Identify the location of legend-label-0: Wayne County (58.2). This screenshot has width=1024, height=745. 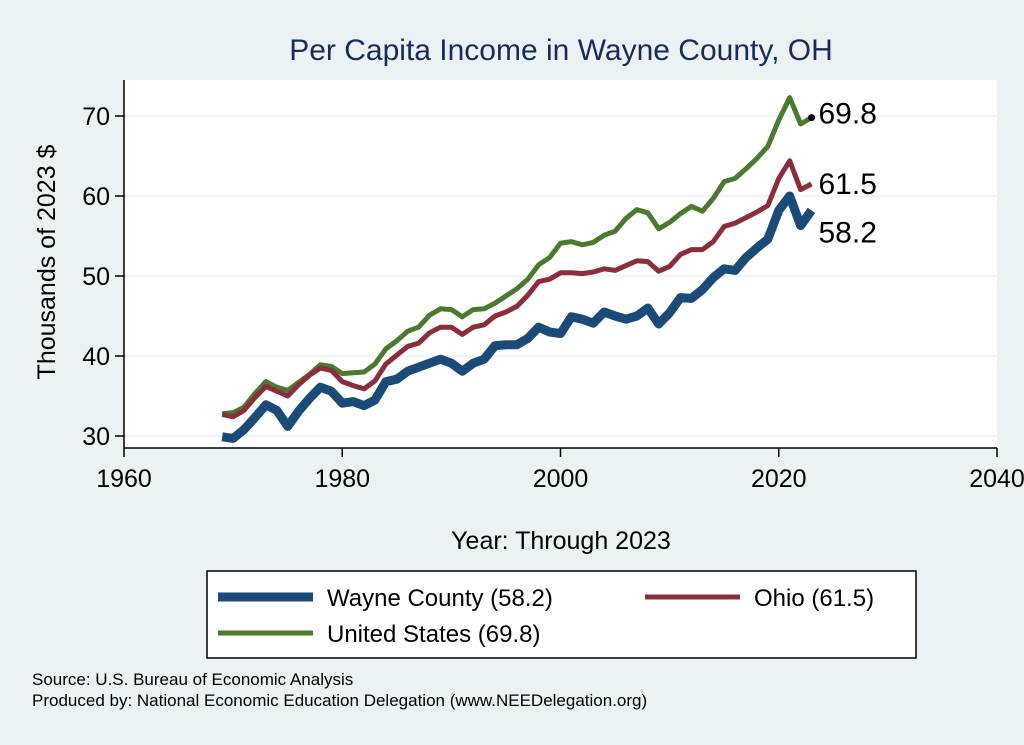
(440, 598).